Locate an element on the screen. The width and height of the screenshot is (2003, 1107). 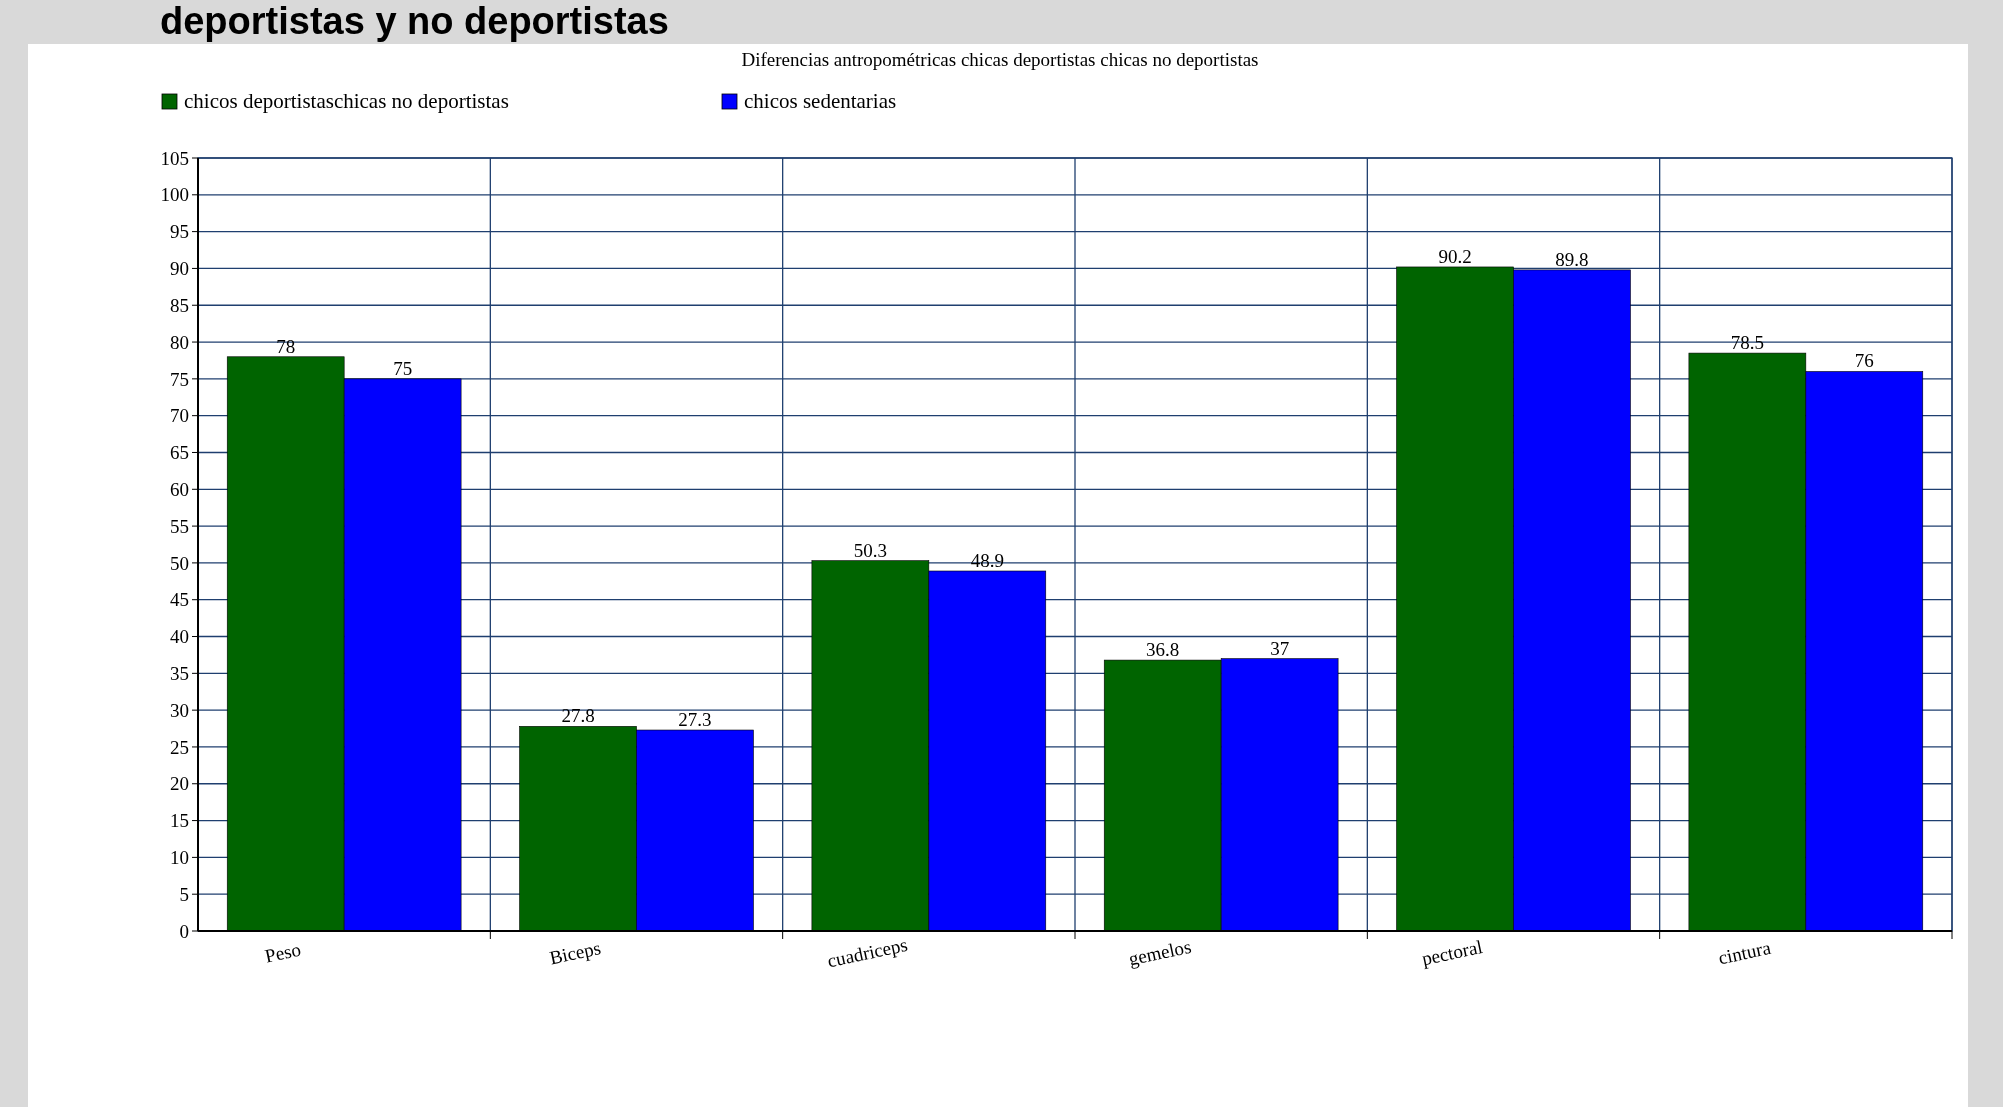
y-tick-label: 60 is located at coordinates (179, 489).